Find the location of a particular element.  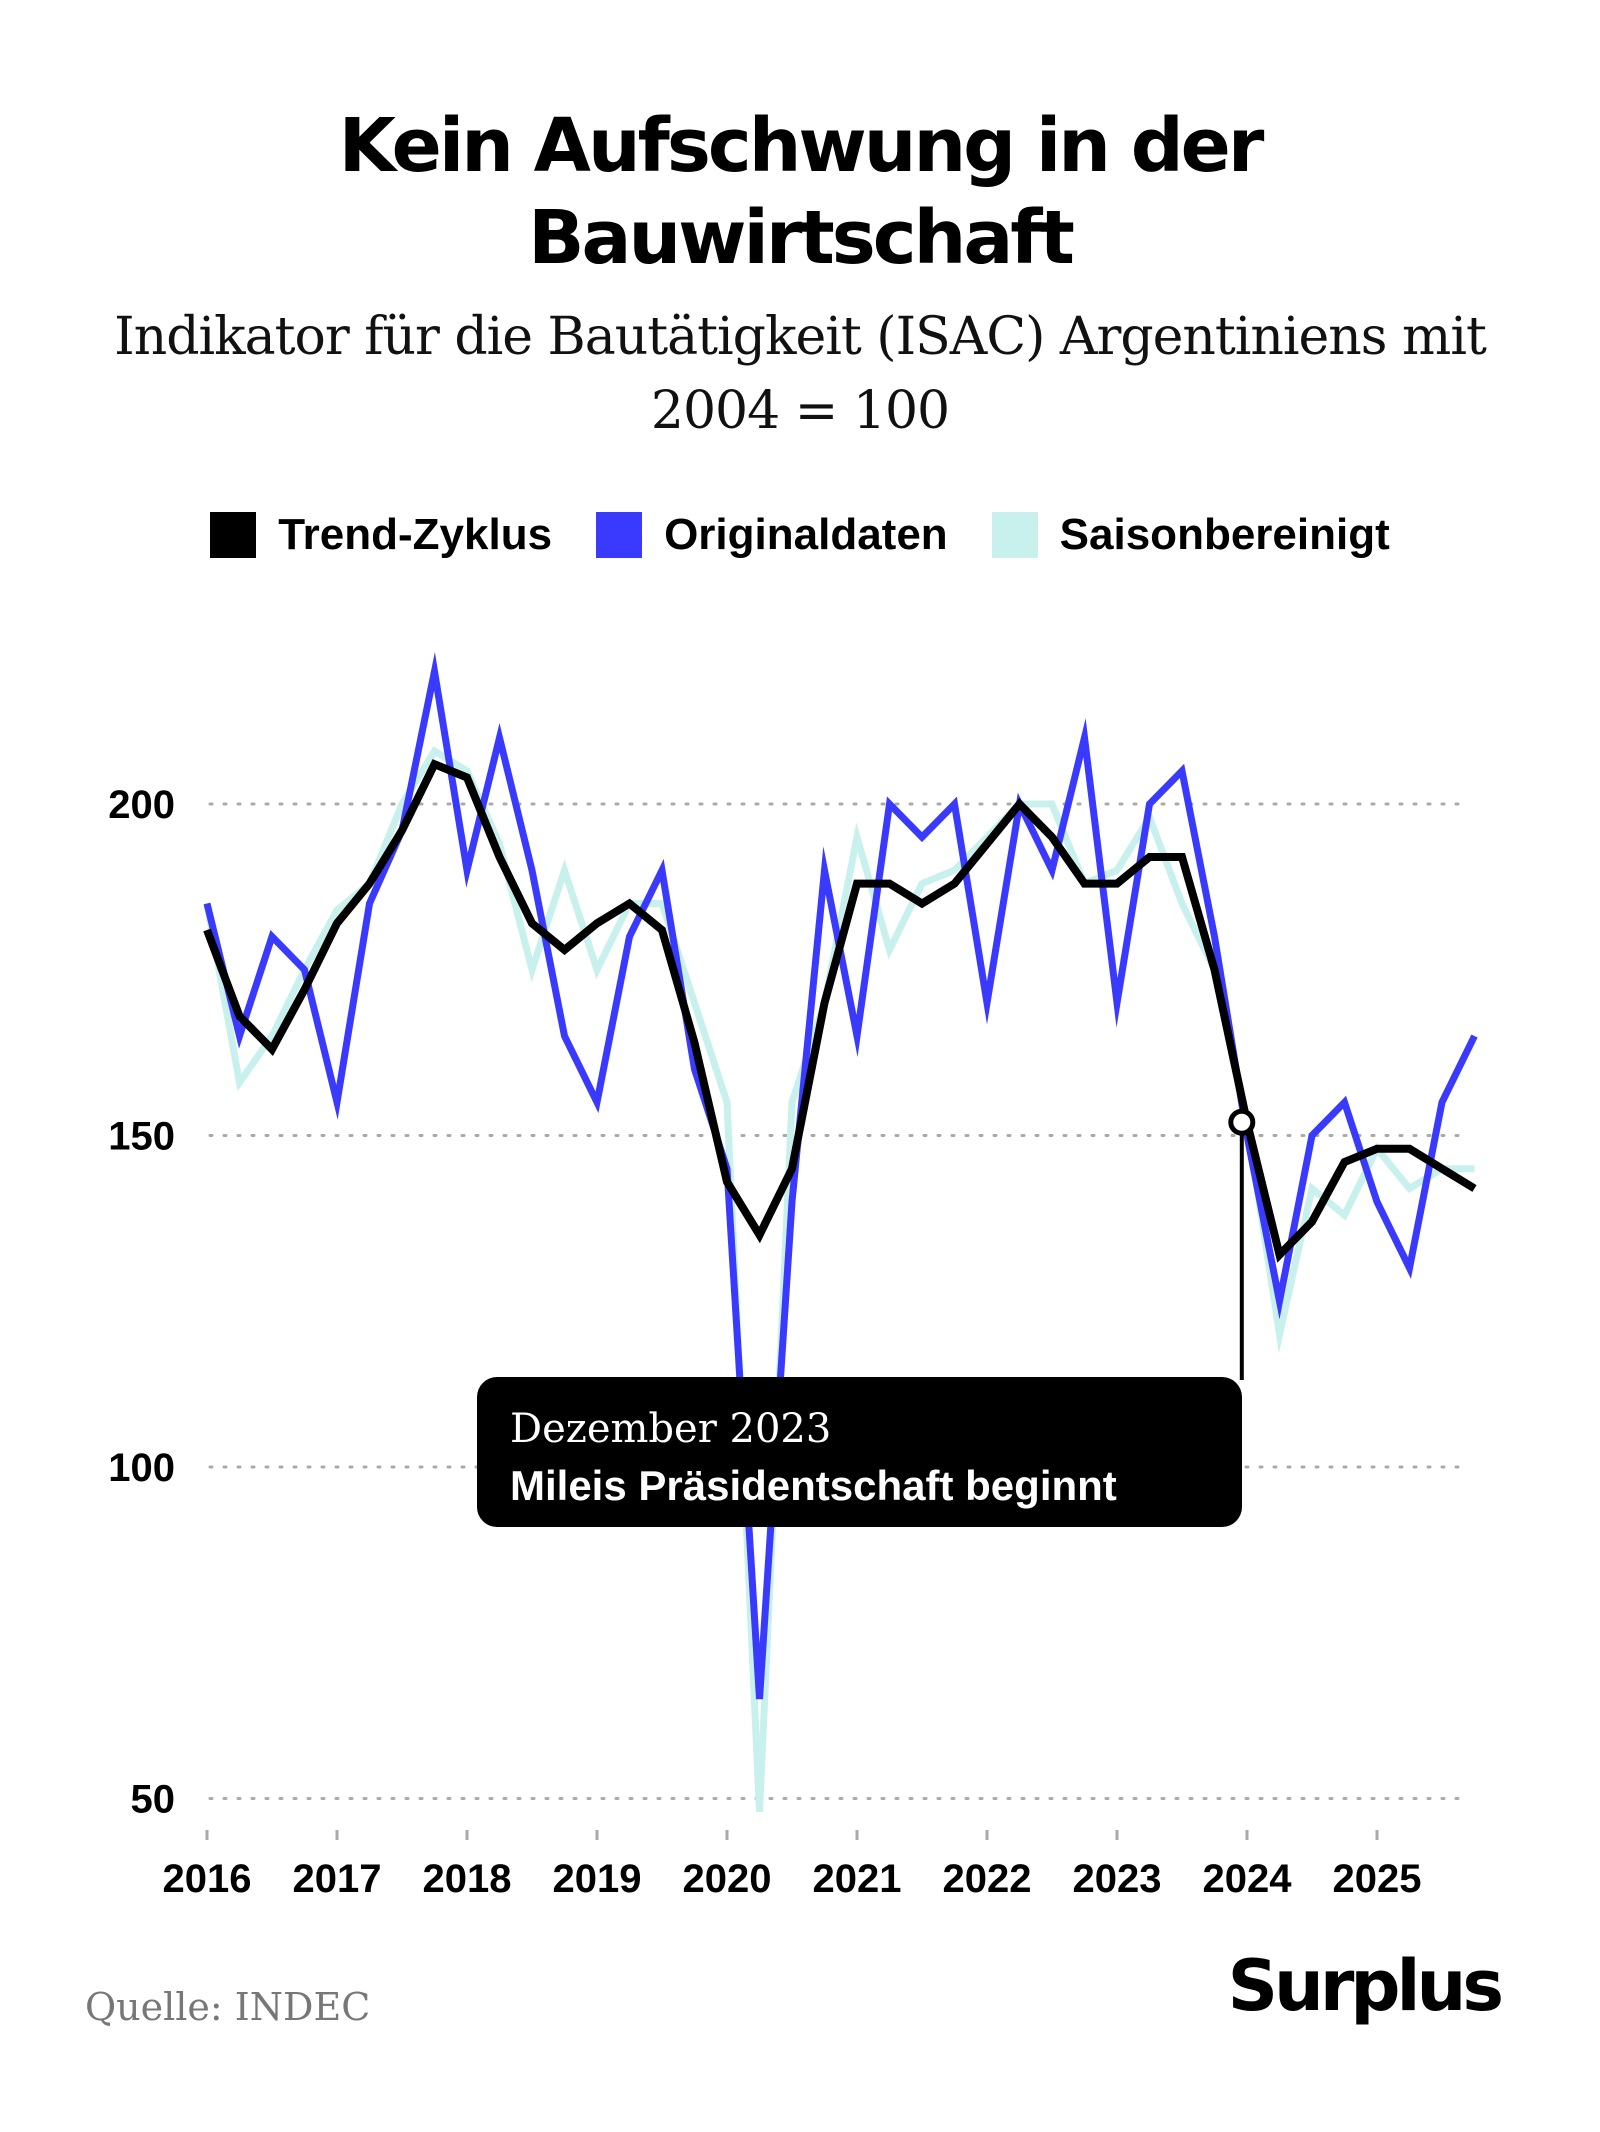

x-tick-label: 2021 is located at coordinates (857, 1879).